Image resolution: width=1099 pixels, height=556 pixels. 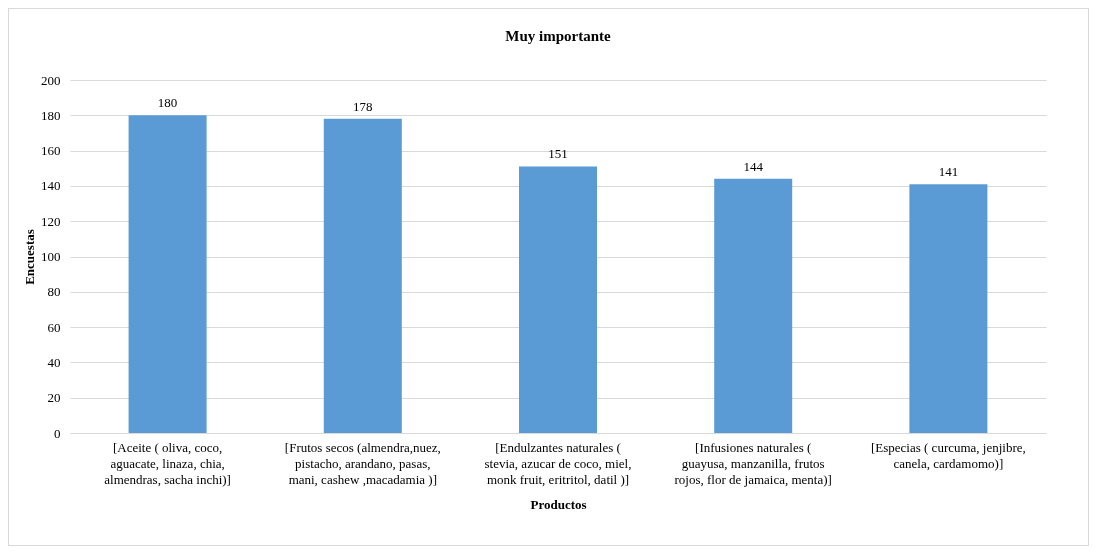 I want to click on y-tick-label: 80, so click(x=54, y=292).